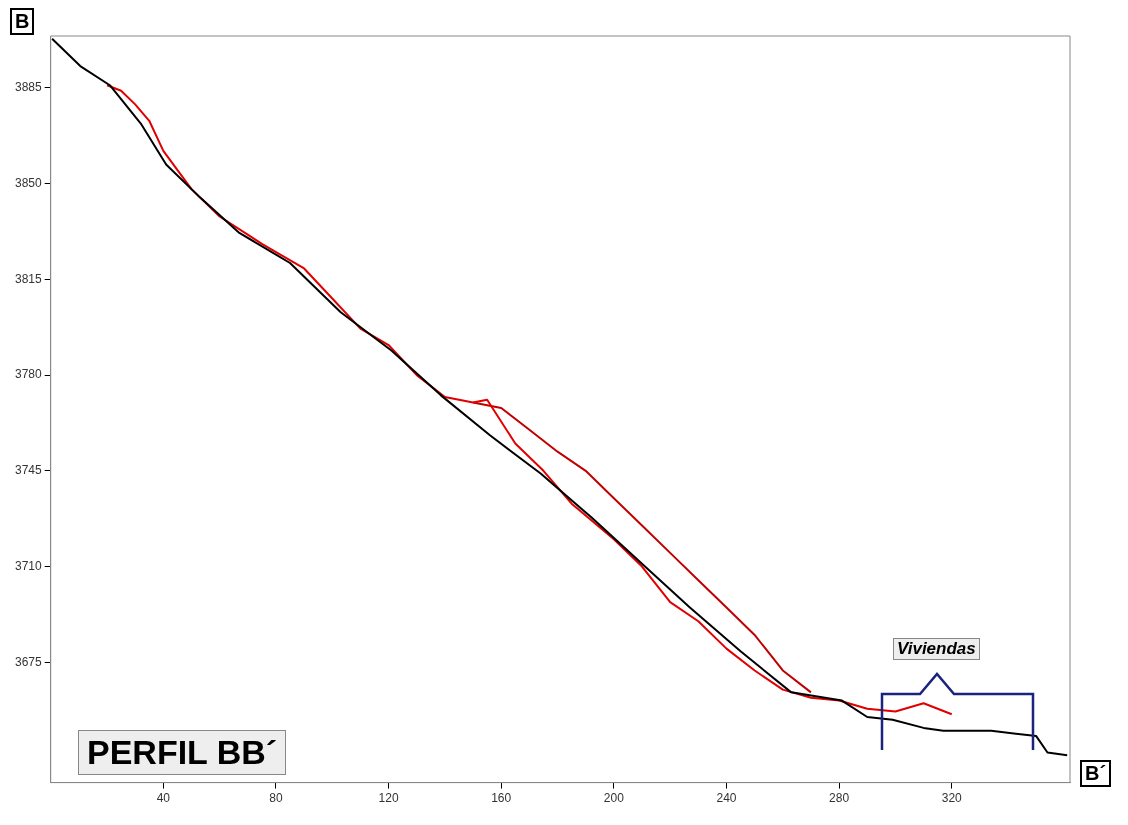  What do you see at coordinates (28, 87) in the screenshot?
I see `y-tick-label: 3885` at bounding box center [28, 87].